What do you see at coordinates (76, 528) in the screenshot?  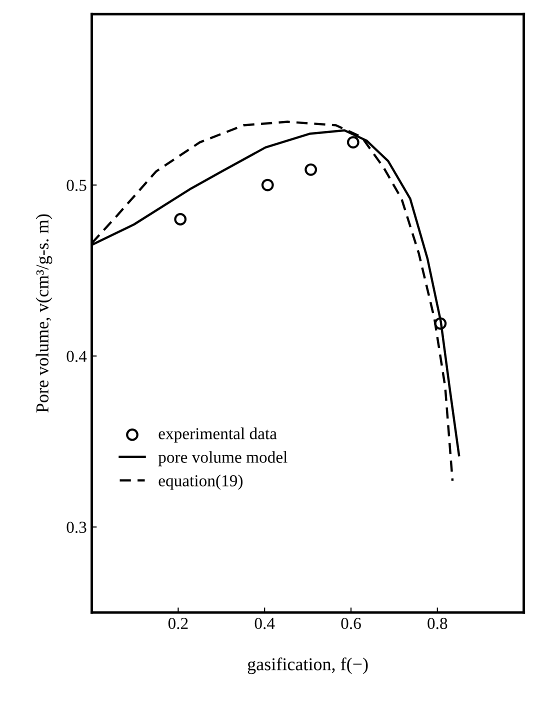 I see `y-tick-label: 0.3` at bounding box center [76, 528].